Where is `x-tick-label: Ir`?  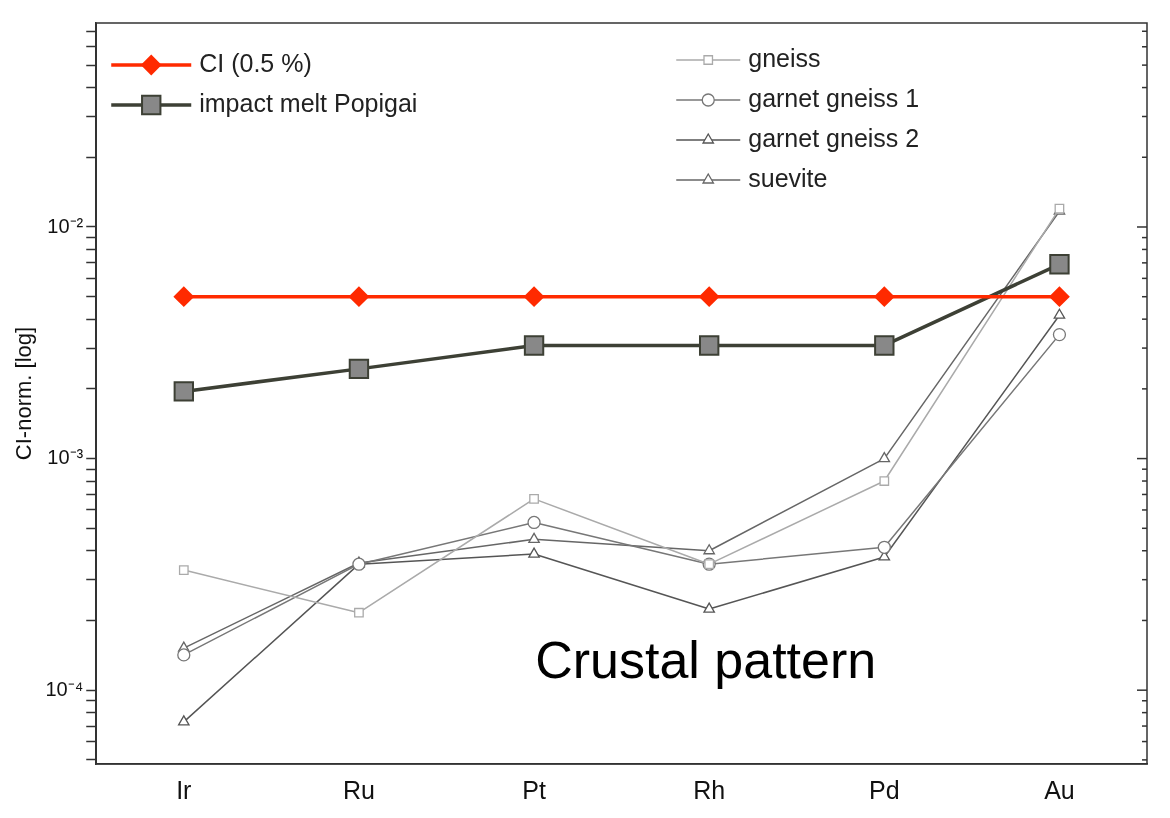 x-tick-label: Ir is located at coordinates (184, 789).